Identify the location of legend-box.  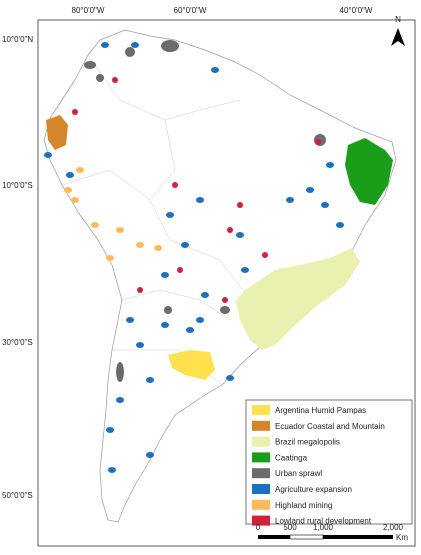
(329, 462).